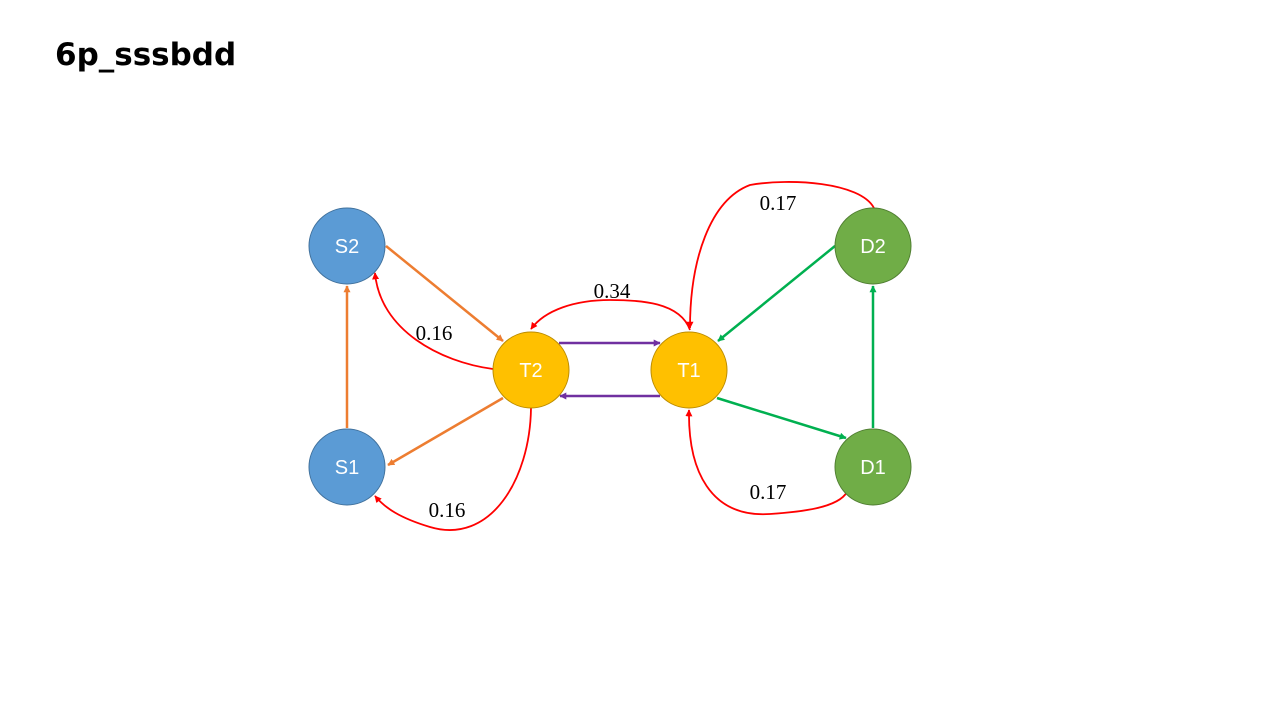 Image resolution: width=1280 pixels, height=720 pixels. I want to click on edge-d2-to-t1-curve, so click(780, 255).